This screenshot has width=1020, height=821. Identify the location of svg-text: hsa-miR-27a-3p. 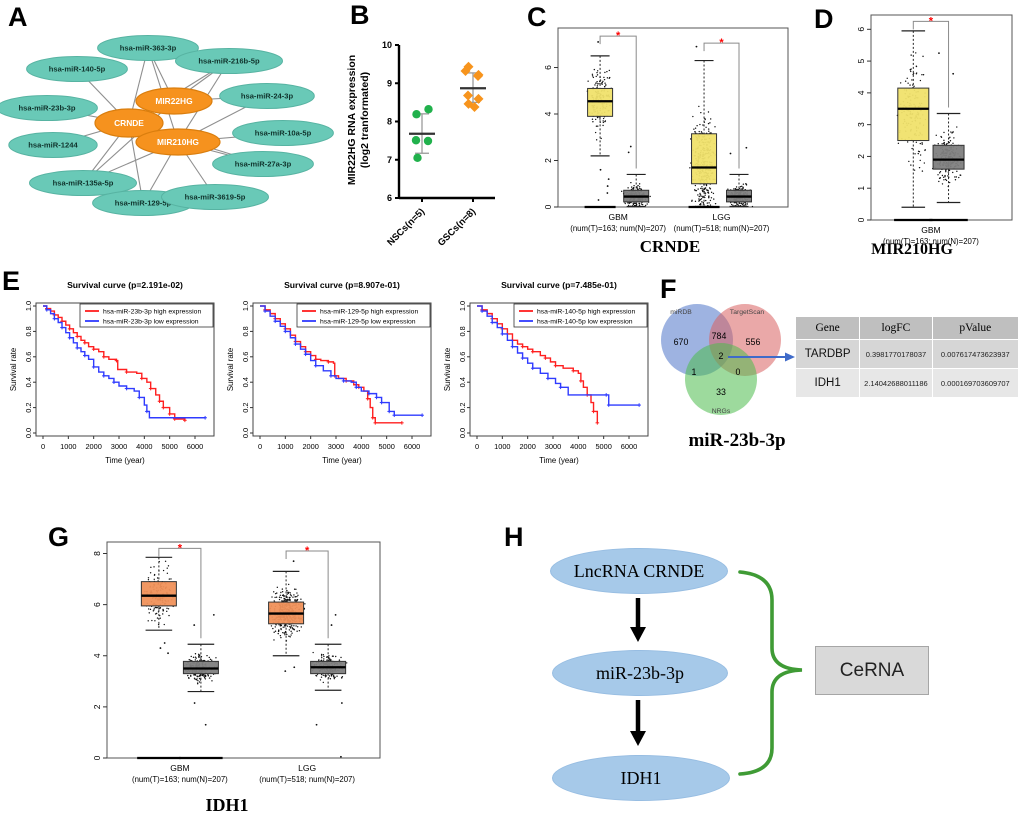
(263, 164).